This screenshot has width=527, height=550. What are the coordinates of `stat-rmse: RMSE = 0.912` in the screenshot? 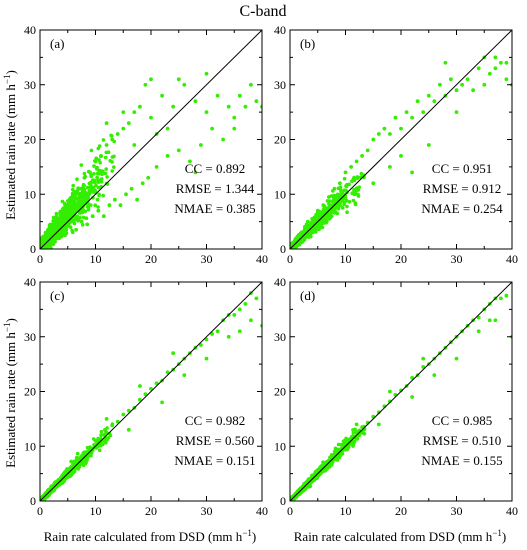 It's located at (462, 188).